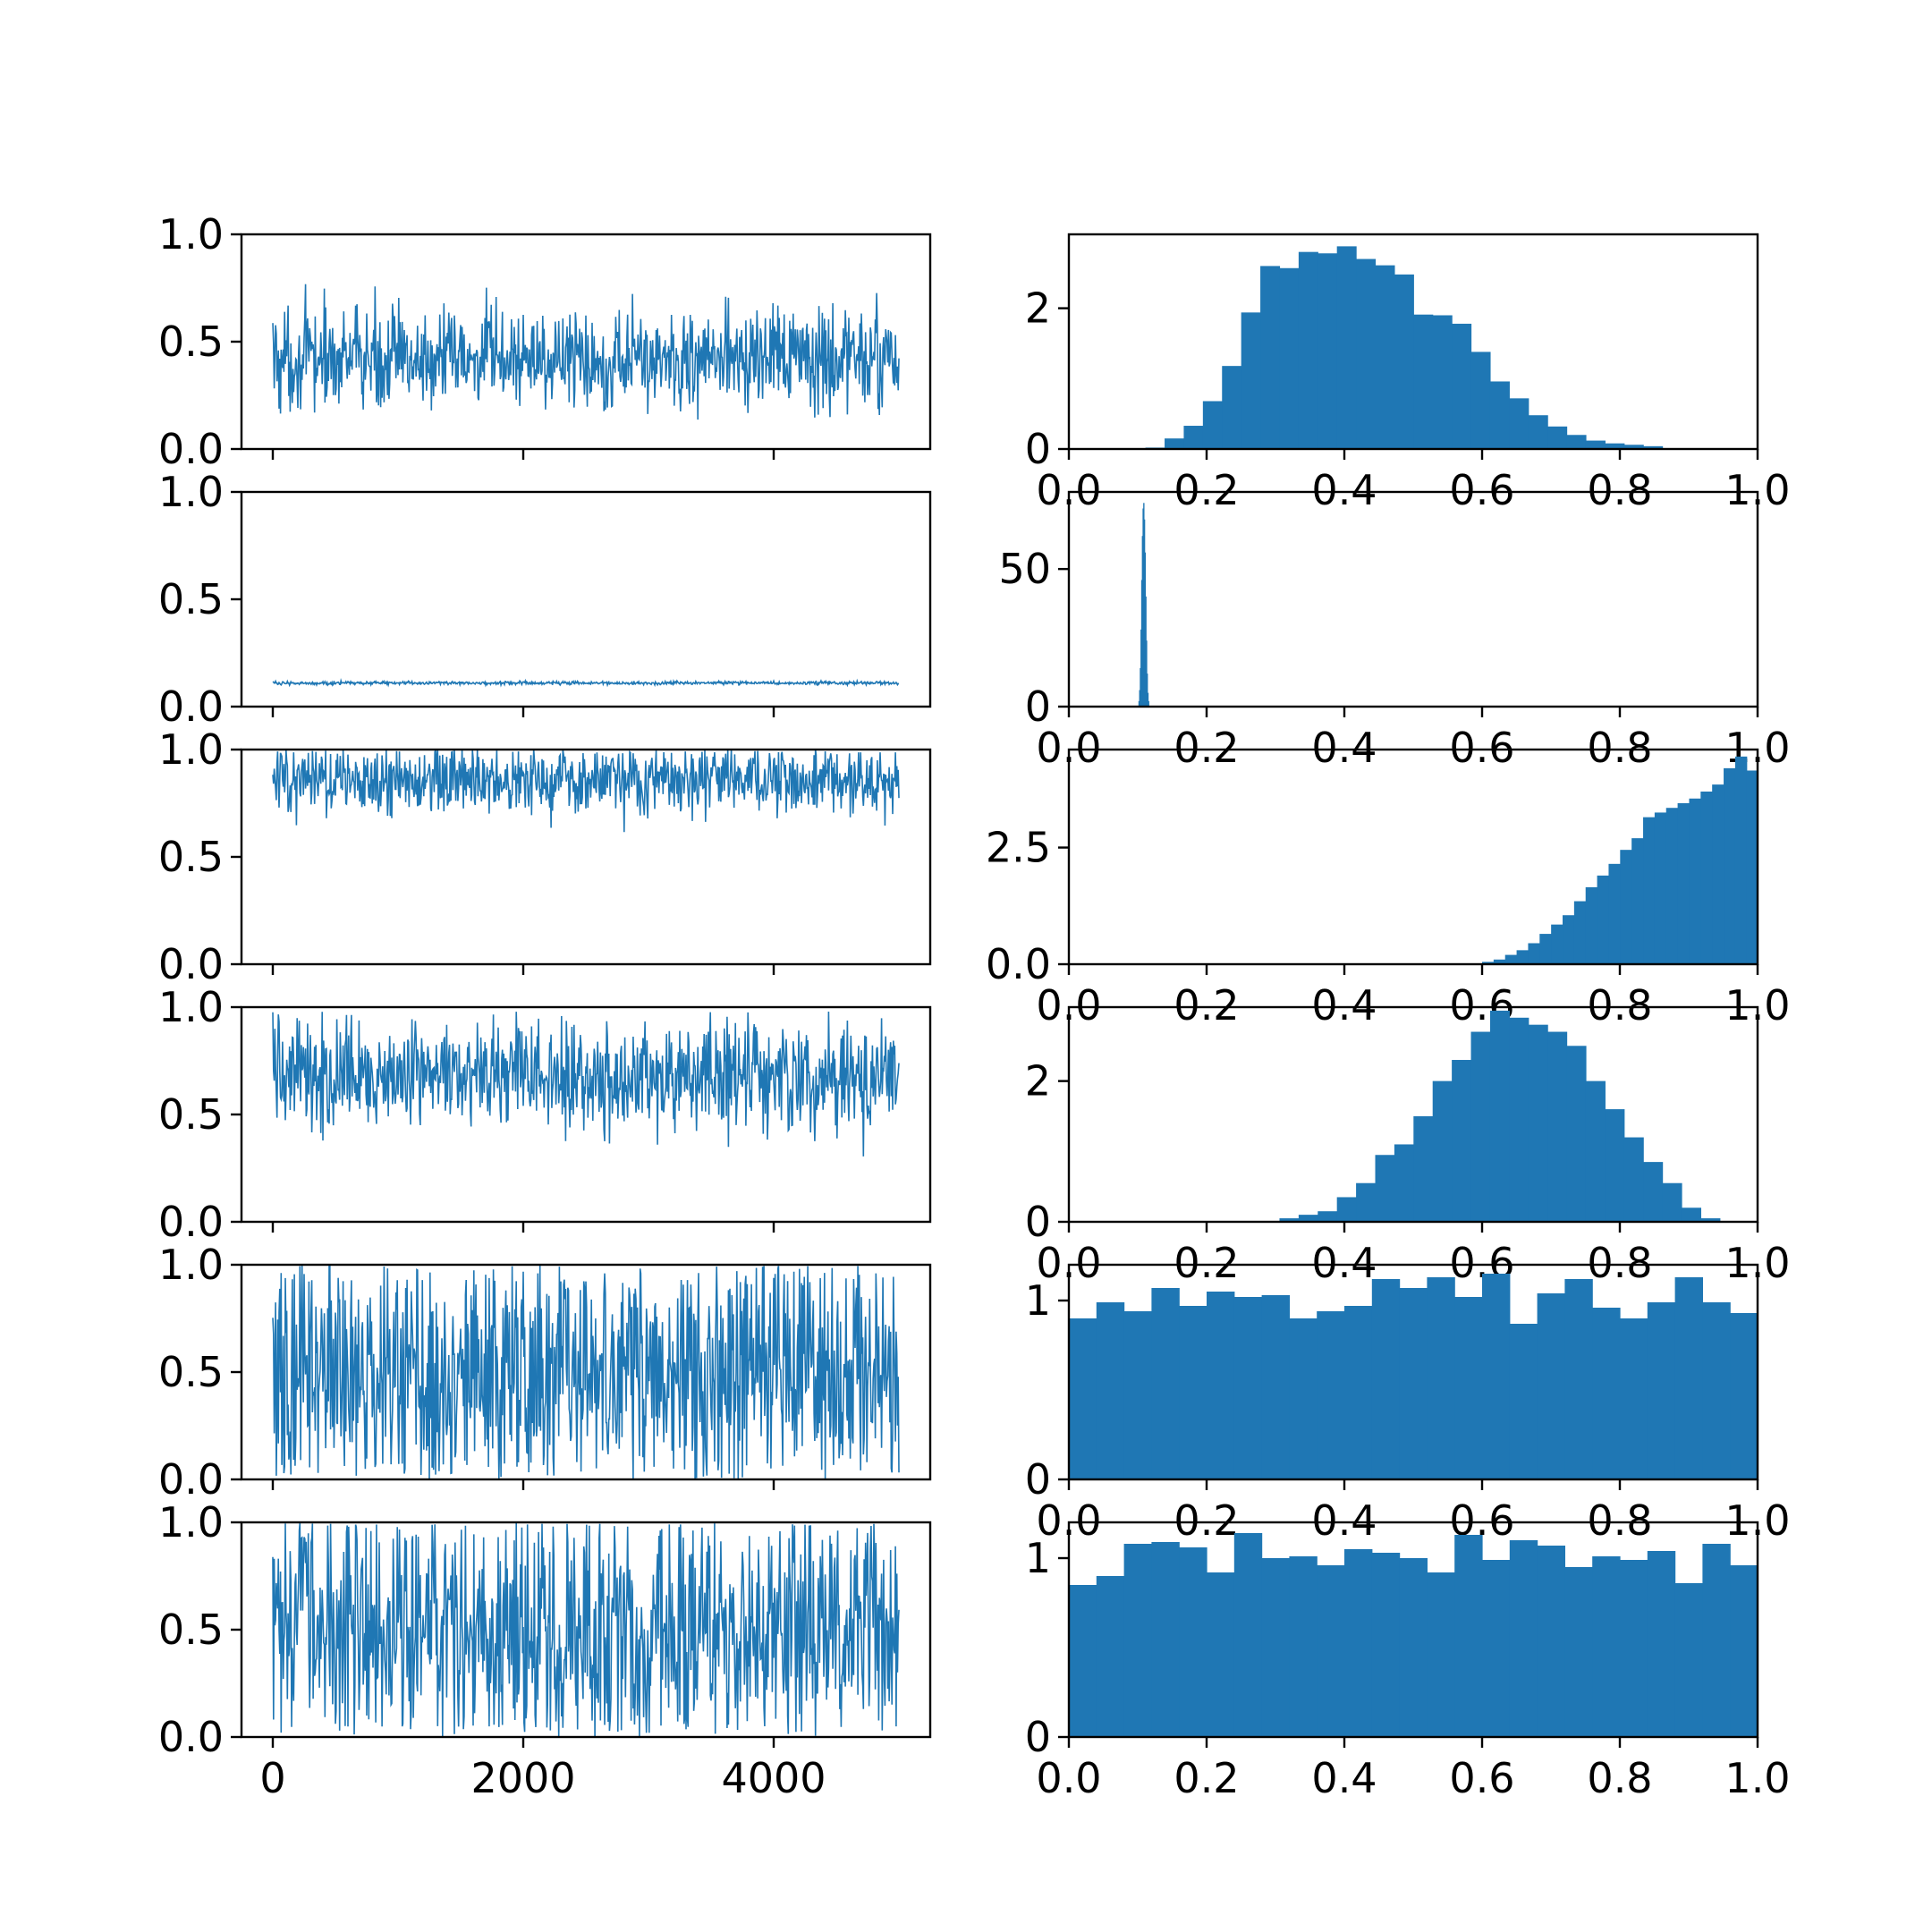 The width and height of the screenshot is (1932, 1932). What do you see at coordinates (191, 342) in the screenshot?
I see `y-tick-label: 0.5` at bounding box center [191, 342].